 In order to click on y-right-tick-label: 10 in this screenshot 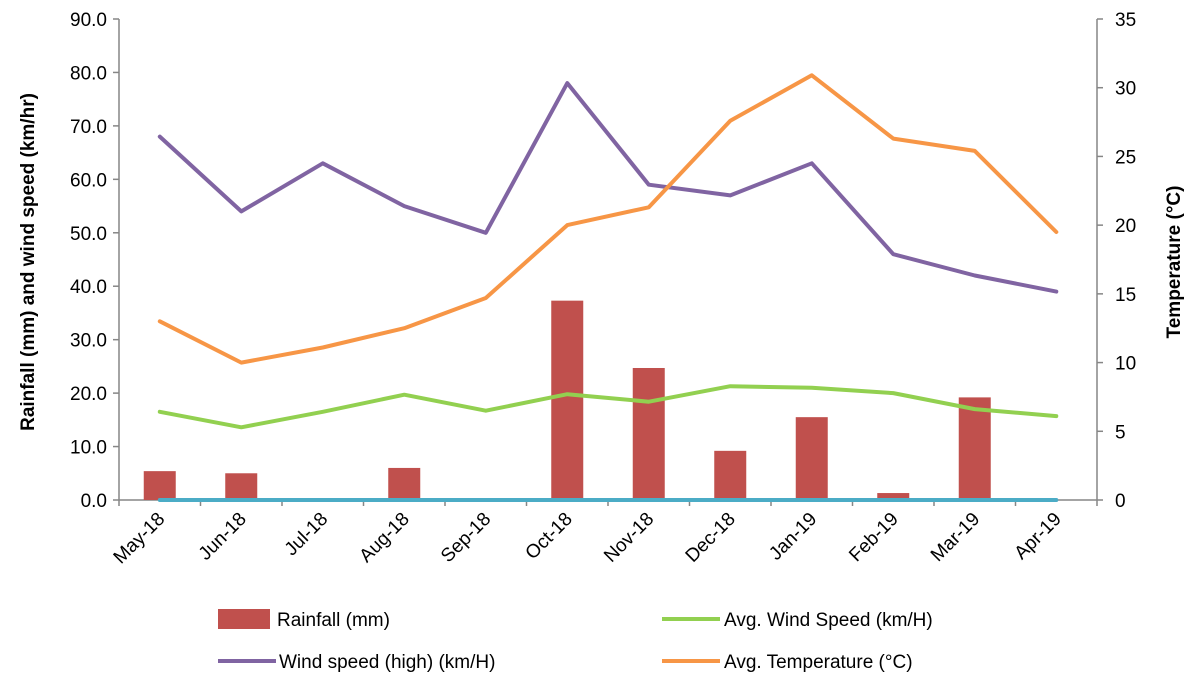, I will do `click(1125, 364)`.